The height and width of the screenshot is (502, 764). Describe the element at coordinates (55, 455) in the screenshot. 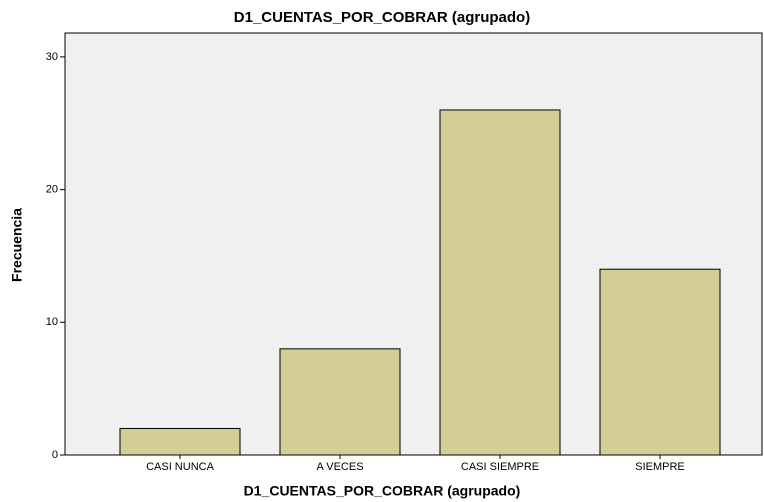

I see `y-tick-label: 0` at that location.